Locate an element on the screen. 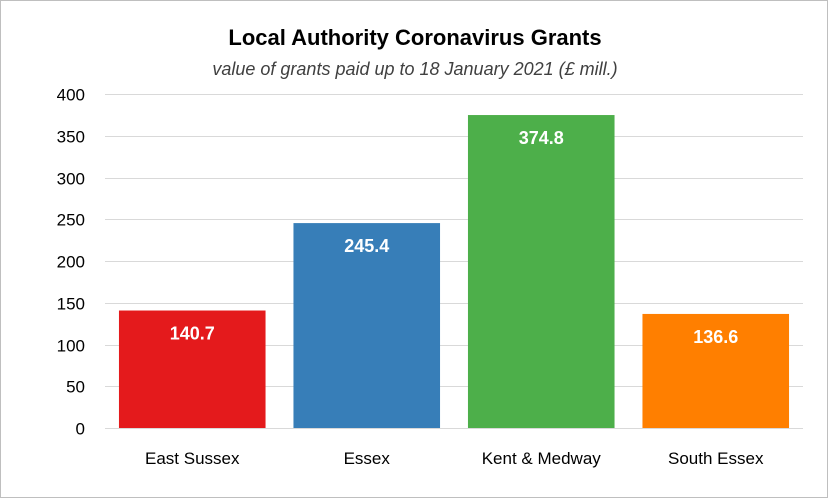  category-label: Kent & Medway is located at coordinates (542, 458).